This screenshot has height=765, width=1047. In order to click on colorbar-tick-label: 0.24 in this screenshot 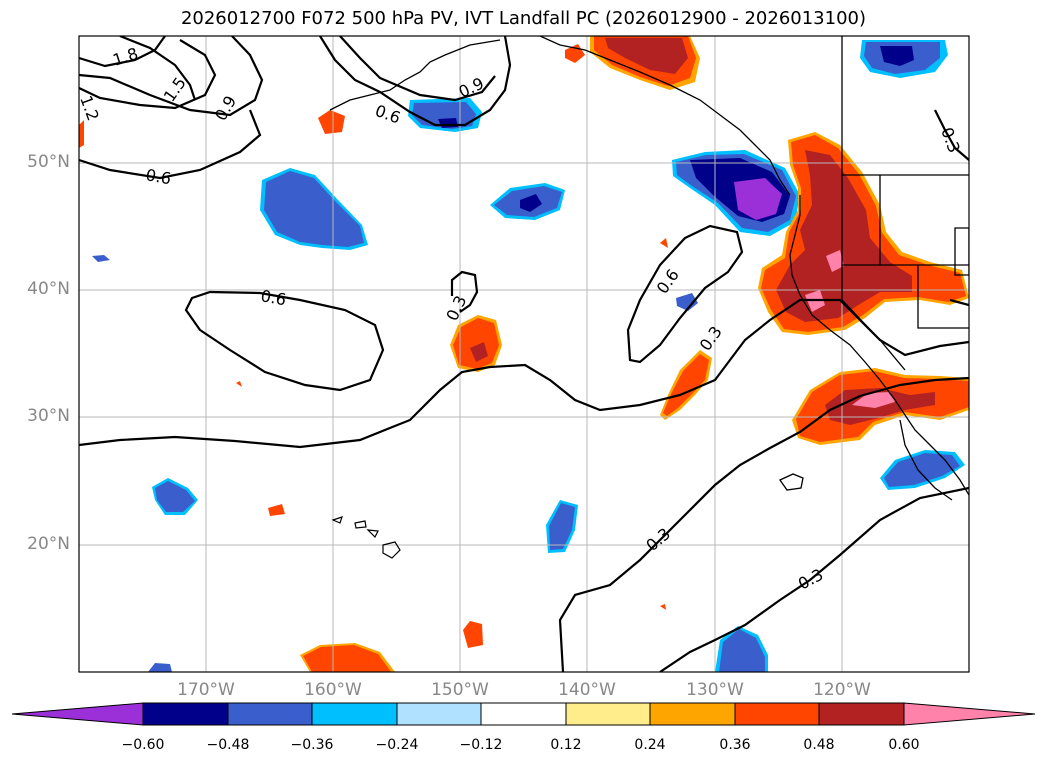, I will do `click(650, 745)`.